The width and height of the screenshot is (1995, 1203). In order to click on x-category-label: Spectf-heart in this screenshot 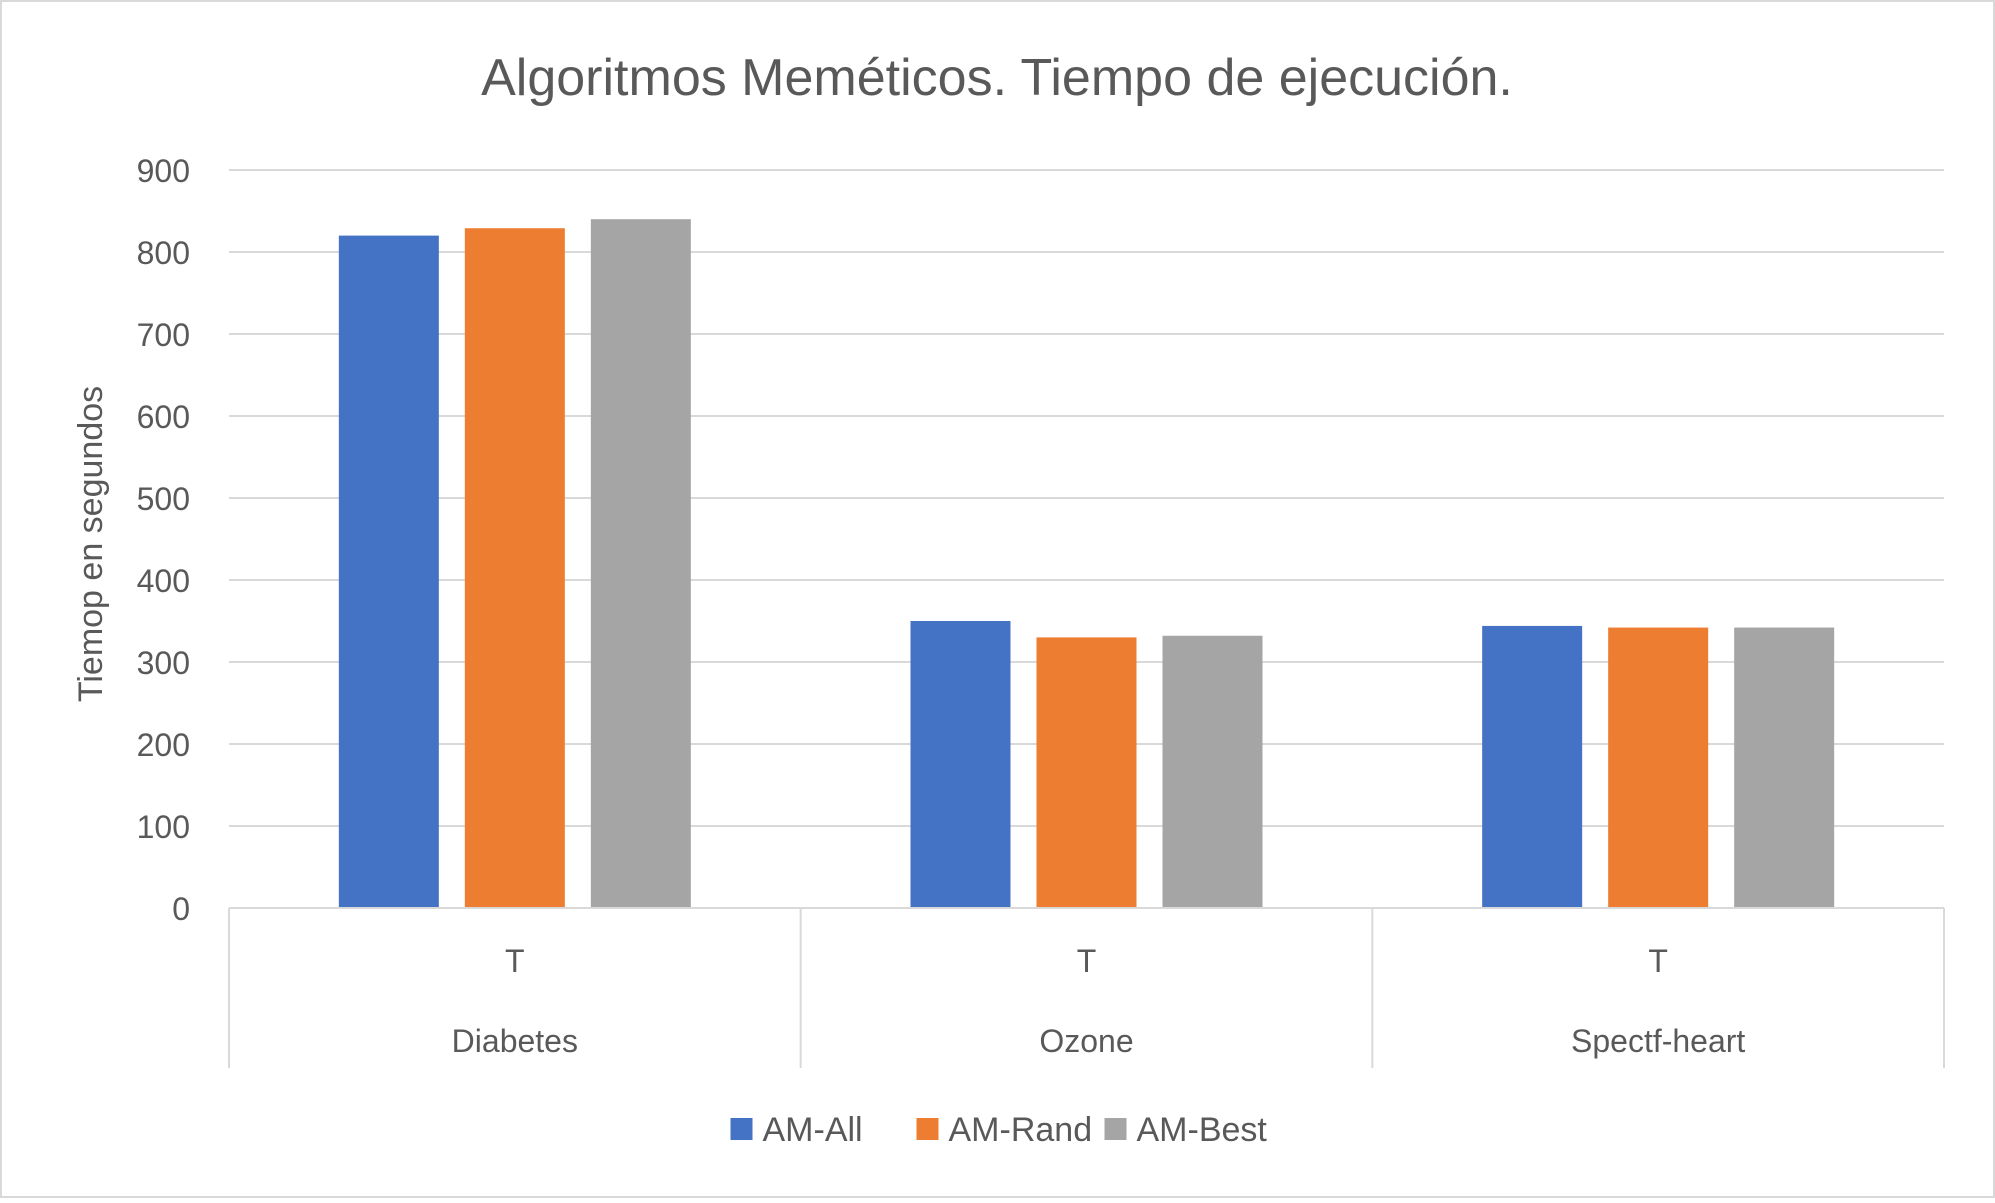, I will do `click(1658, 1041)`.